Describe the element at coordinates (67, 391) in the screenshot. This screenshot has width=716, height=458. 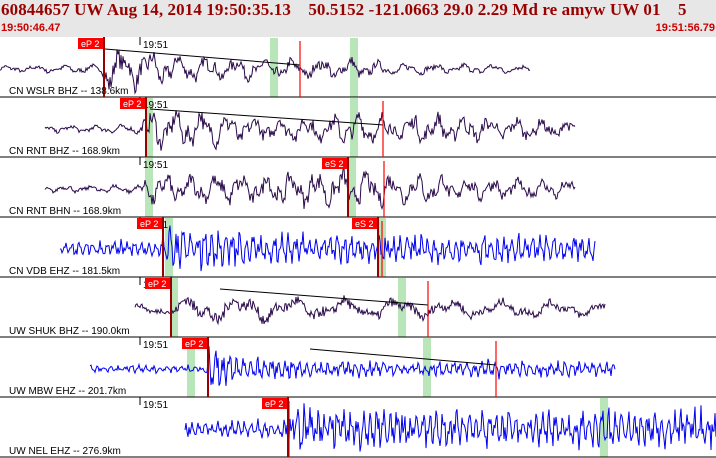
I see `station-label: UW MBW EHZ -- 201.7km` at that location.